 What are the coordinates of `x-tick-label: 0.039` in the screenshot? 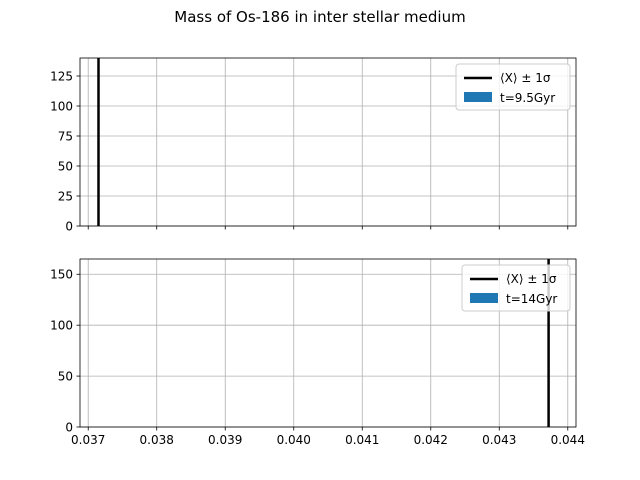 It's located at (225, 440).